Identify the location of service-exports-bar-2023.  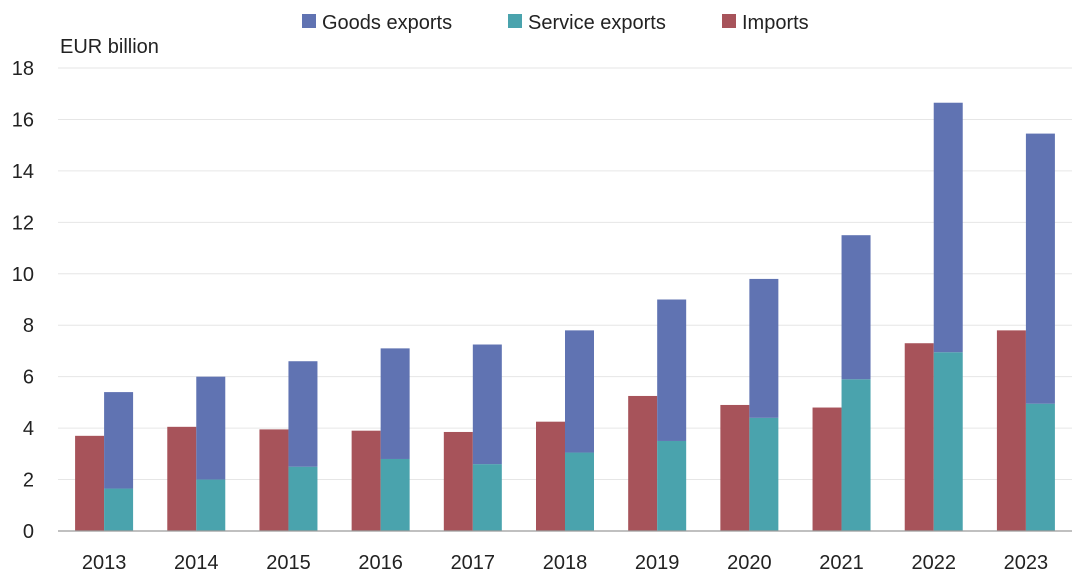
(1040, 467).